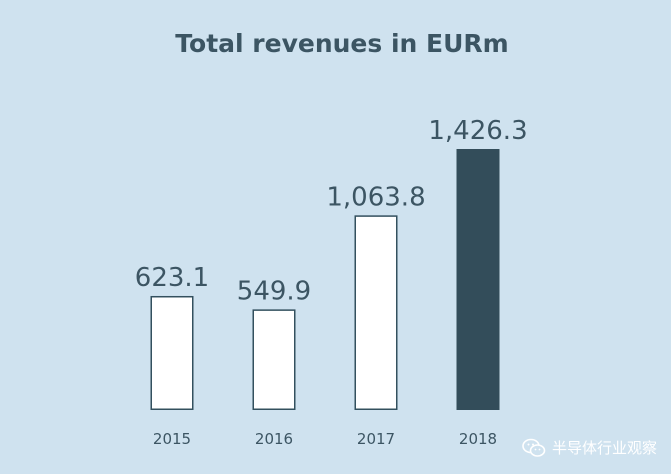  Describe the element at coordinates (375, 197) in the screenshot. I see `value-label-2017: 1,063.8` at that location.